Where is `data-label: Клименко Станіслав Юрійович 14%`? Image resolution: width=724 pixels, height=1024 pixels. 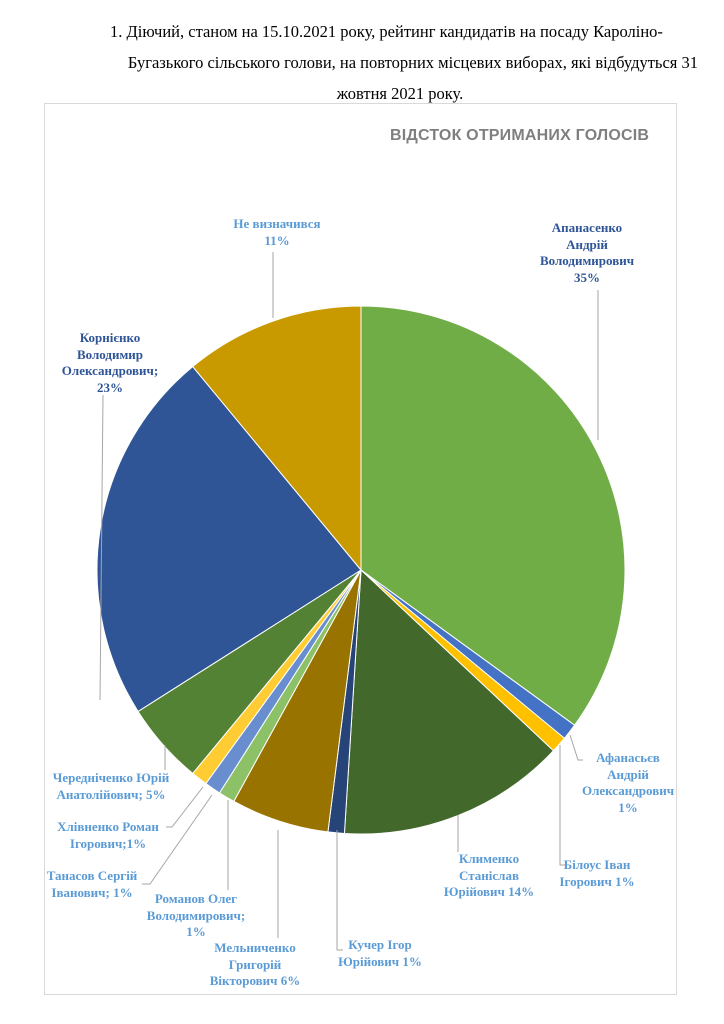 data-label: Клименко Станіслав Юрійович 14% is located at coordinates (489, 875).